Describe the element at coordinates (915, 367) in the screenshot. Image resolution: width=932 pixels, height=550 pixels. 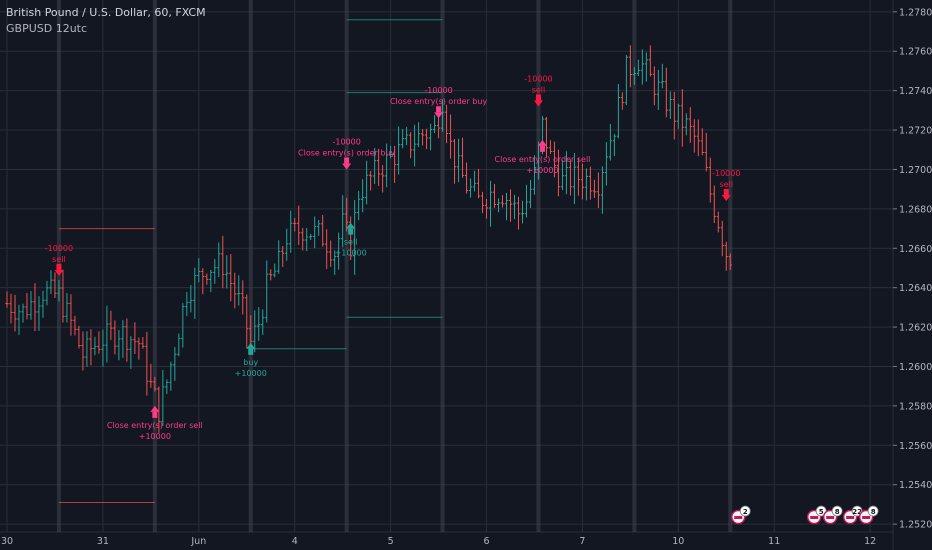
I see `price-tick-label: 1.2600` at that location.